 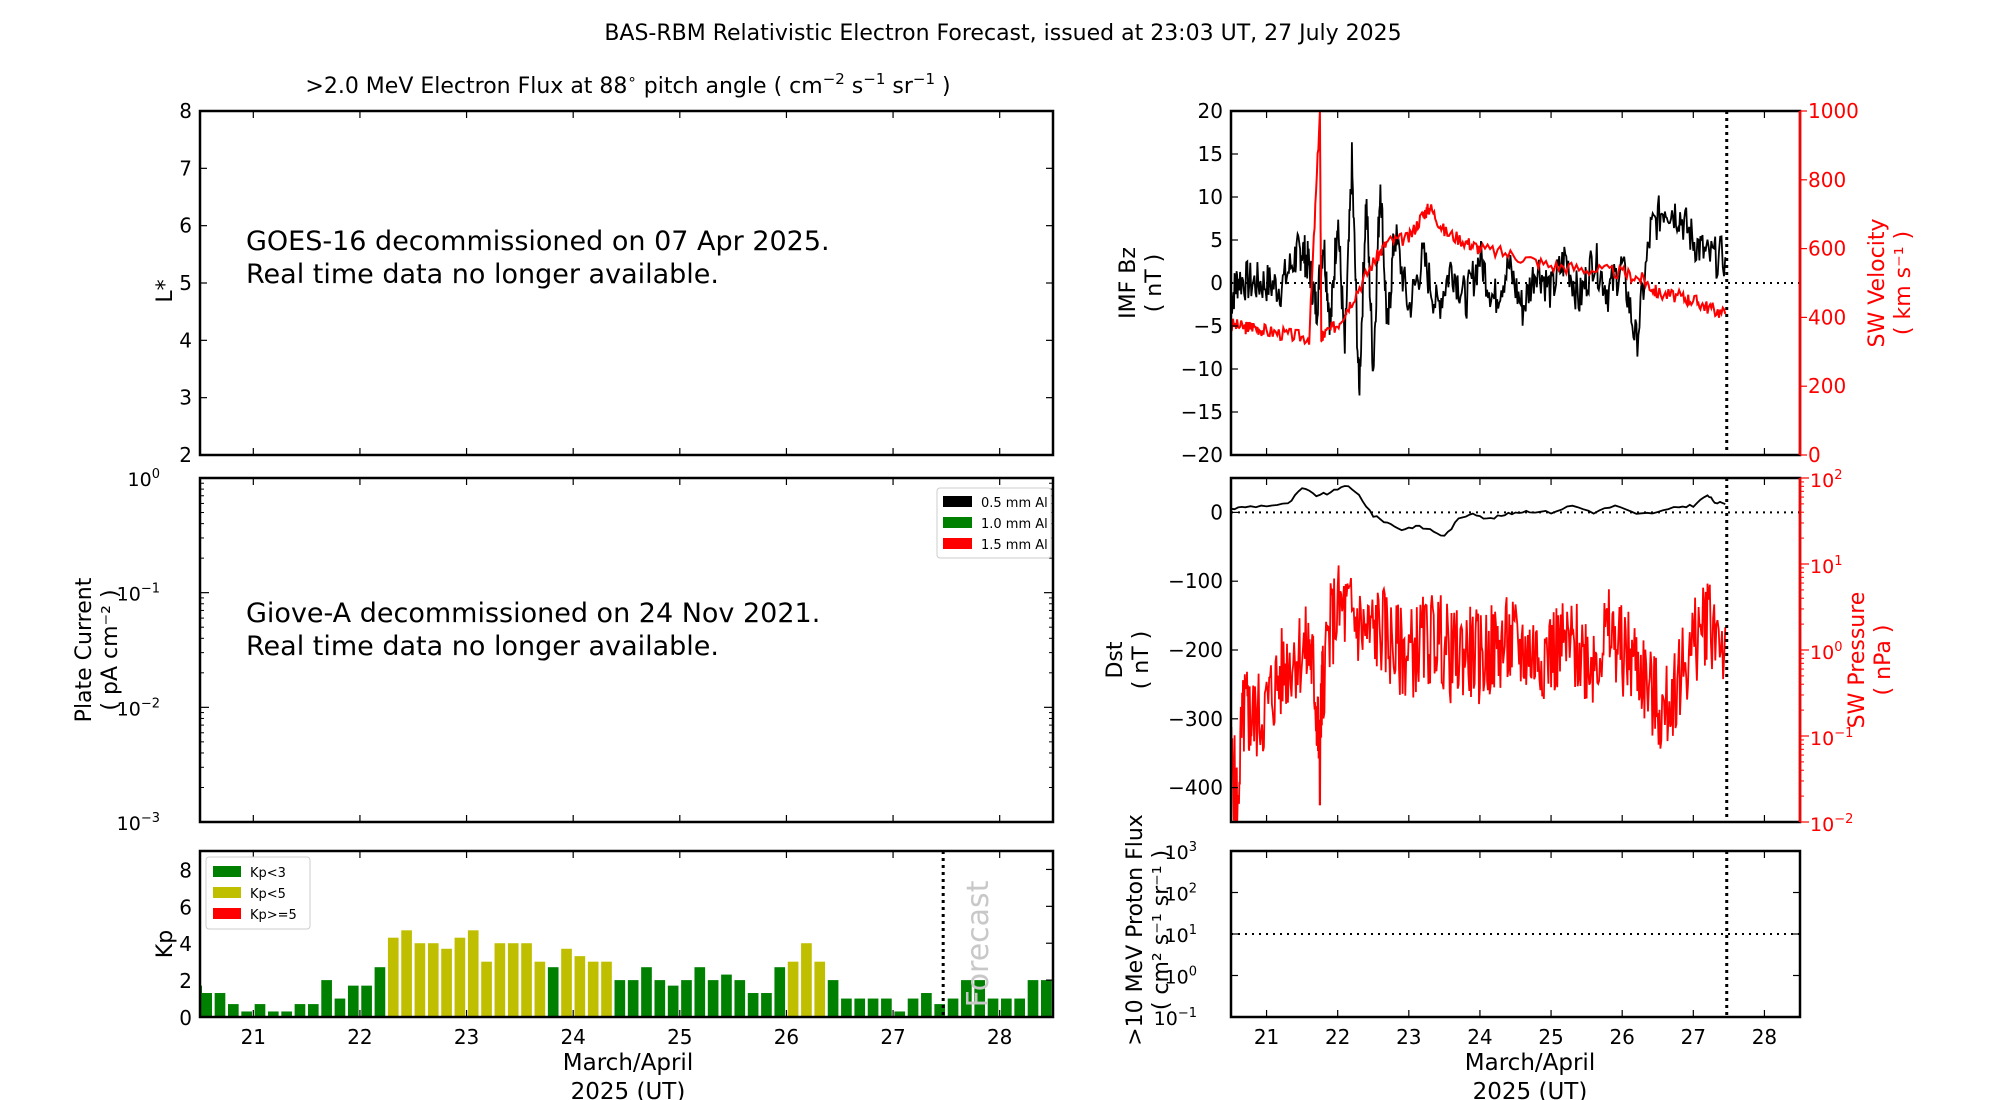 I want to click on y-axis-label-proton-flux: >10 MeV Proton Flux, so click(x=1135, y=930).